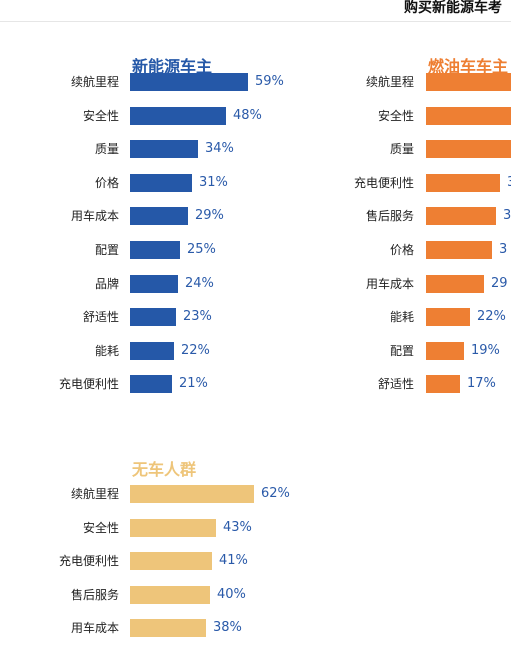 This screenshot has height=663, width=511. Describe the element at coordinates (201, 249) in the screenshot. I see `nev-value-label: 25%` at that location.